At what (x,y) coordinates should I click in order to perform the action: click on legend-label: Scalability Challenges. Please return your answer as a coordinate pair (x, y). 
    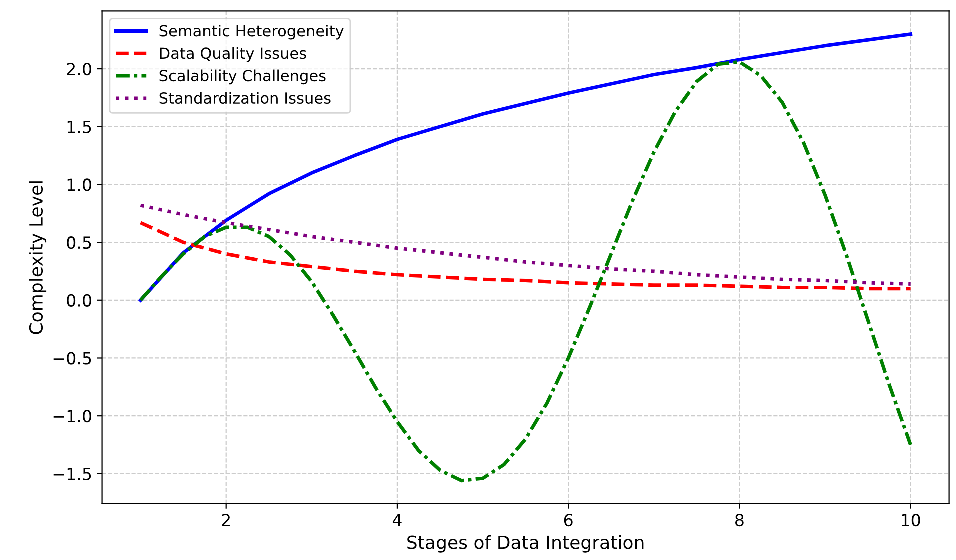
    Looking at the image, I should click on (243, 77).